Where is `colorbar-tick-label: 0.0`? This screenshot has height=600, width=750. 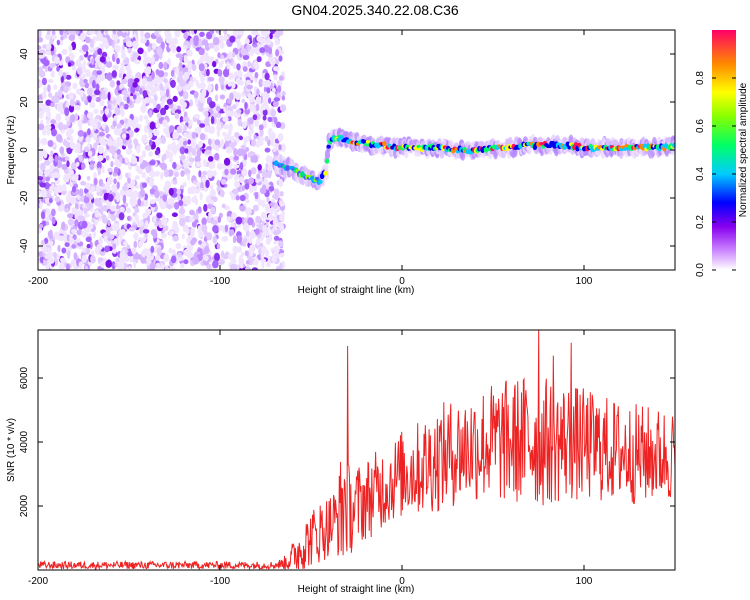
colorbar-tick-label: 0.0 is located at coordinates (700, 270).